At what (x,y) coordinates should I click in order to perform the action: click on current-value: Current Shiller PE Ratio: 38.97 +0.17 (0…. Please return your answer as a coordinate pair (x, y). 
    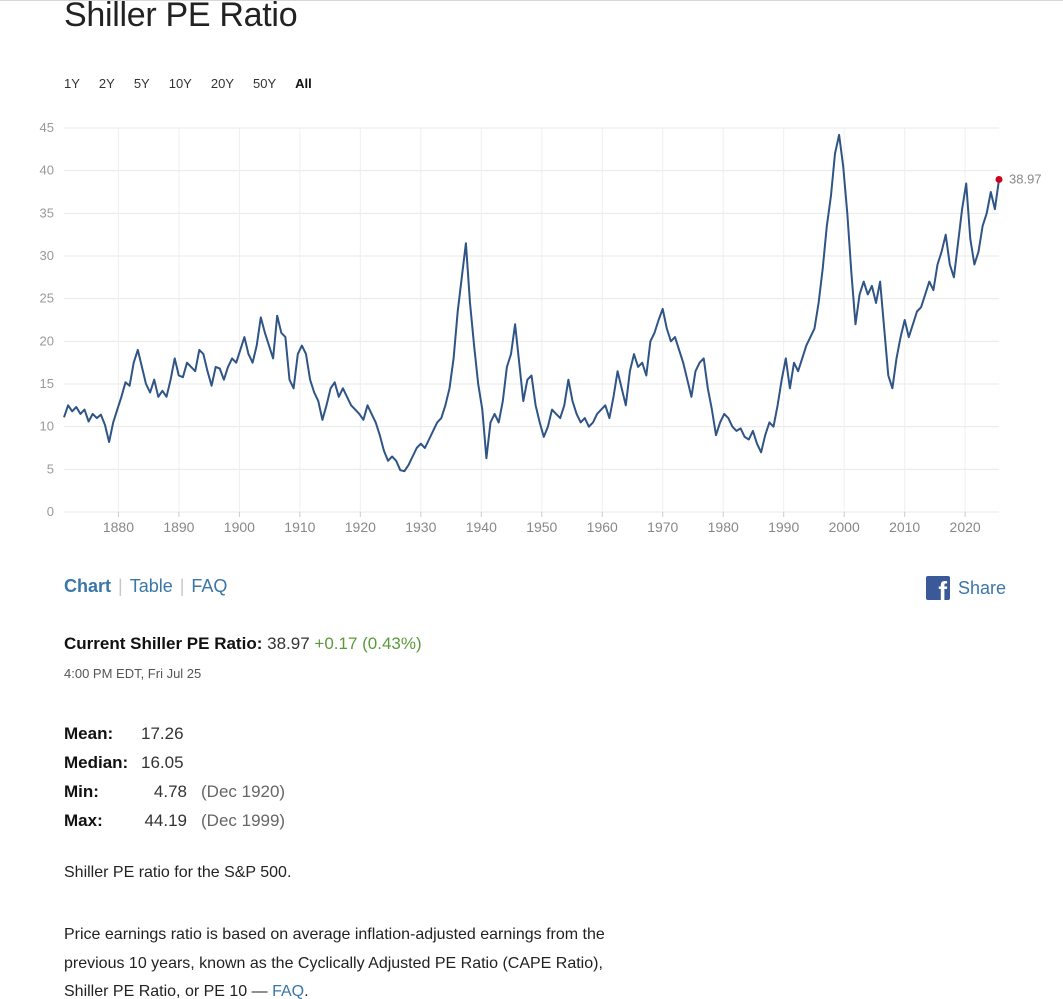
    Looking at the image, I should click on (243, 644).